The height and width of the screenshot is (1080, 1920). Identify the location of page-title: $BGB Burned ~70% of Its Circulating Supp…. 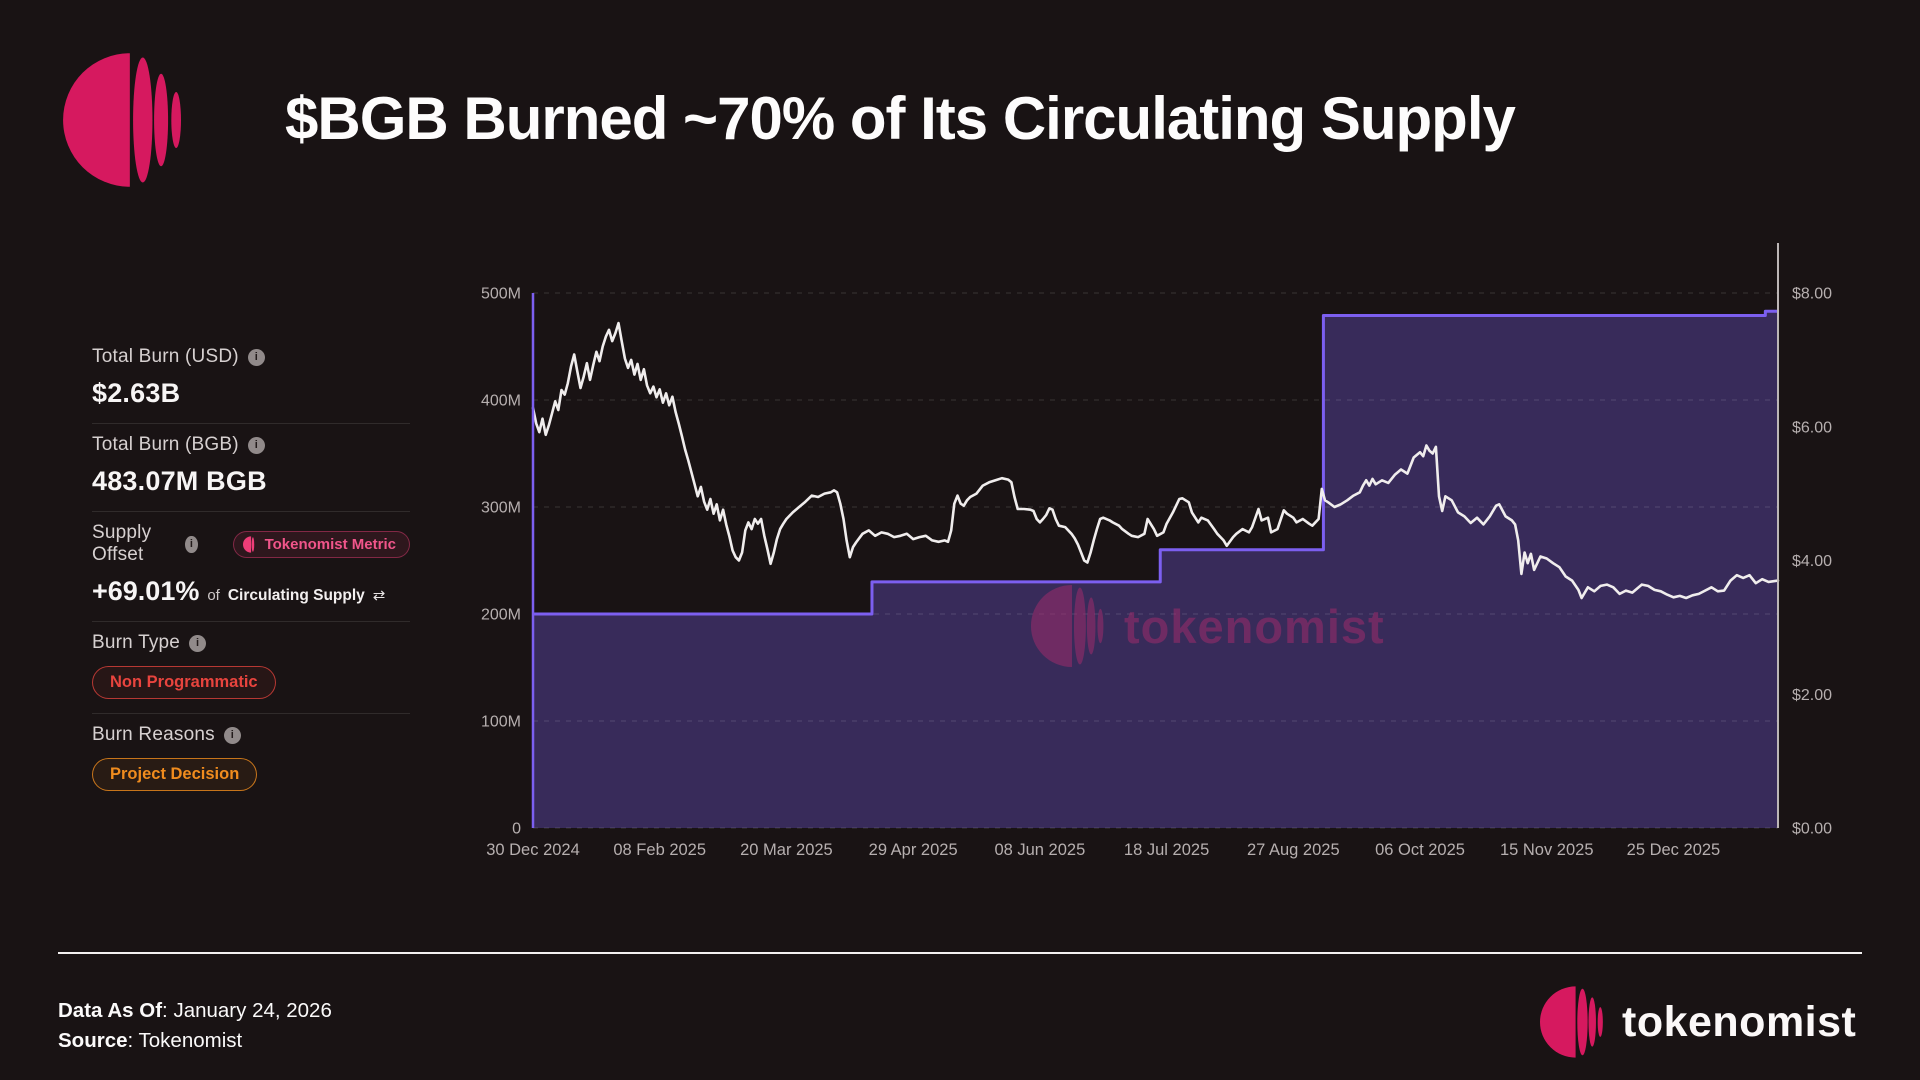
(900, 118).